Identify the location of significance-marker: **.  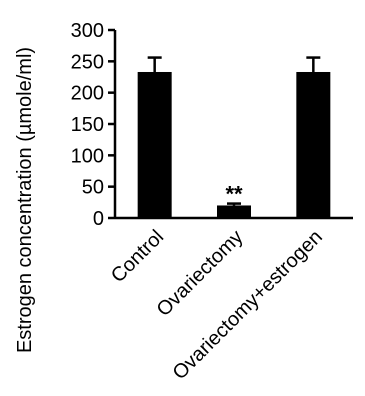
(234, 194).